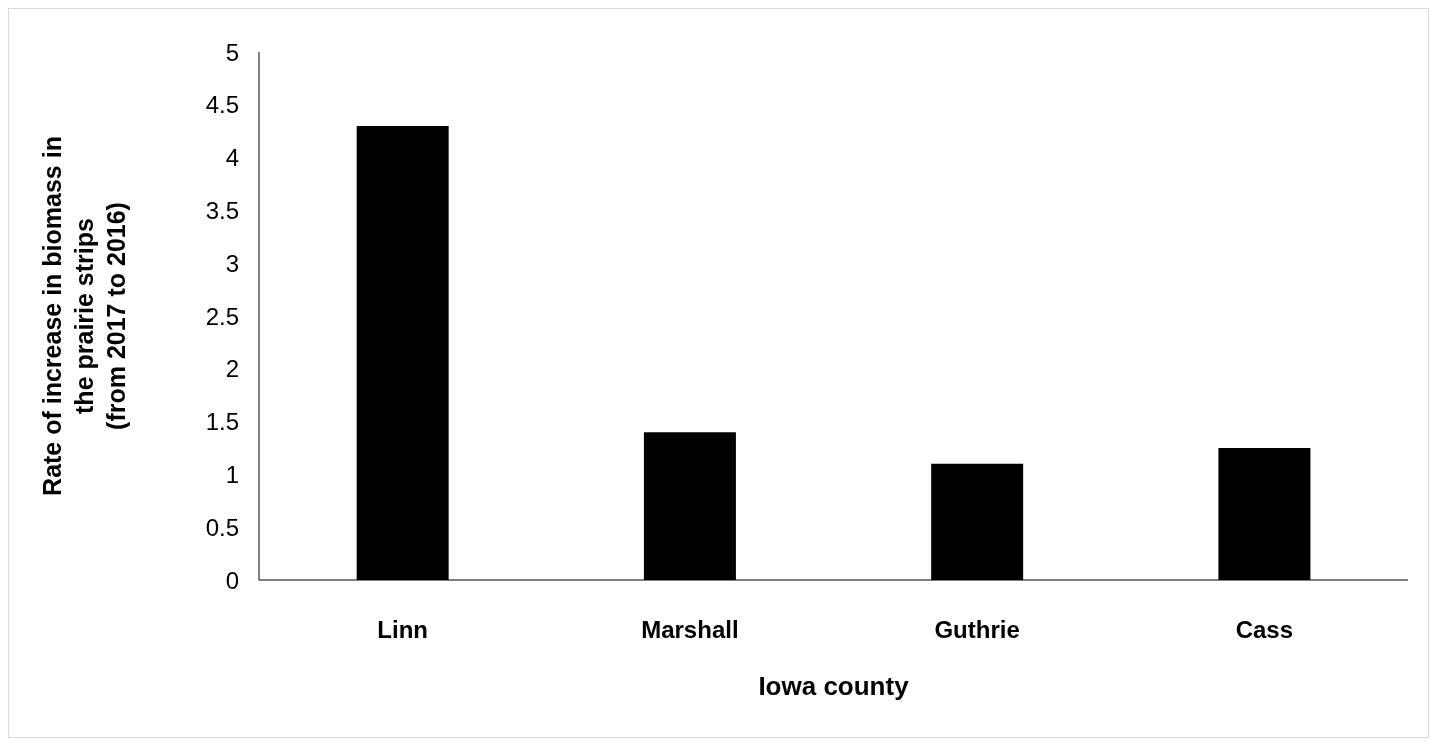  What do you see at coordinates (222, 316) in the screenshot?
I see `y-tick-label: 2.5` at bounding box center [222, 316].